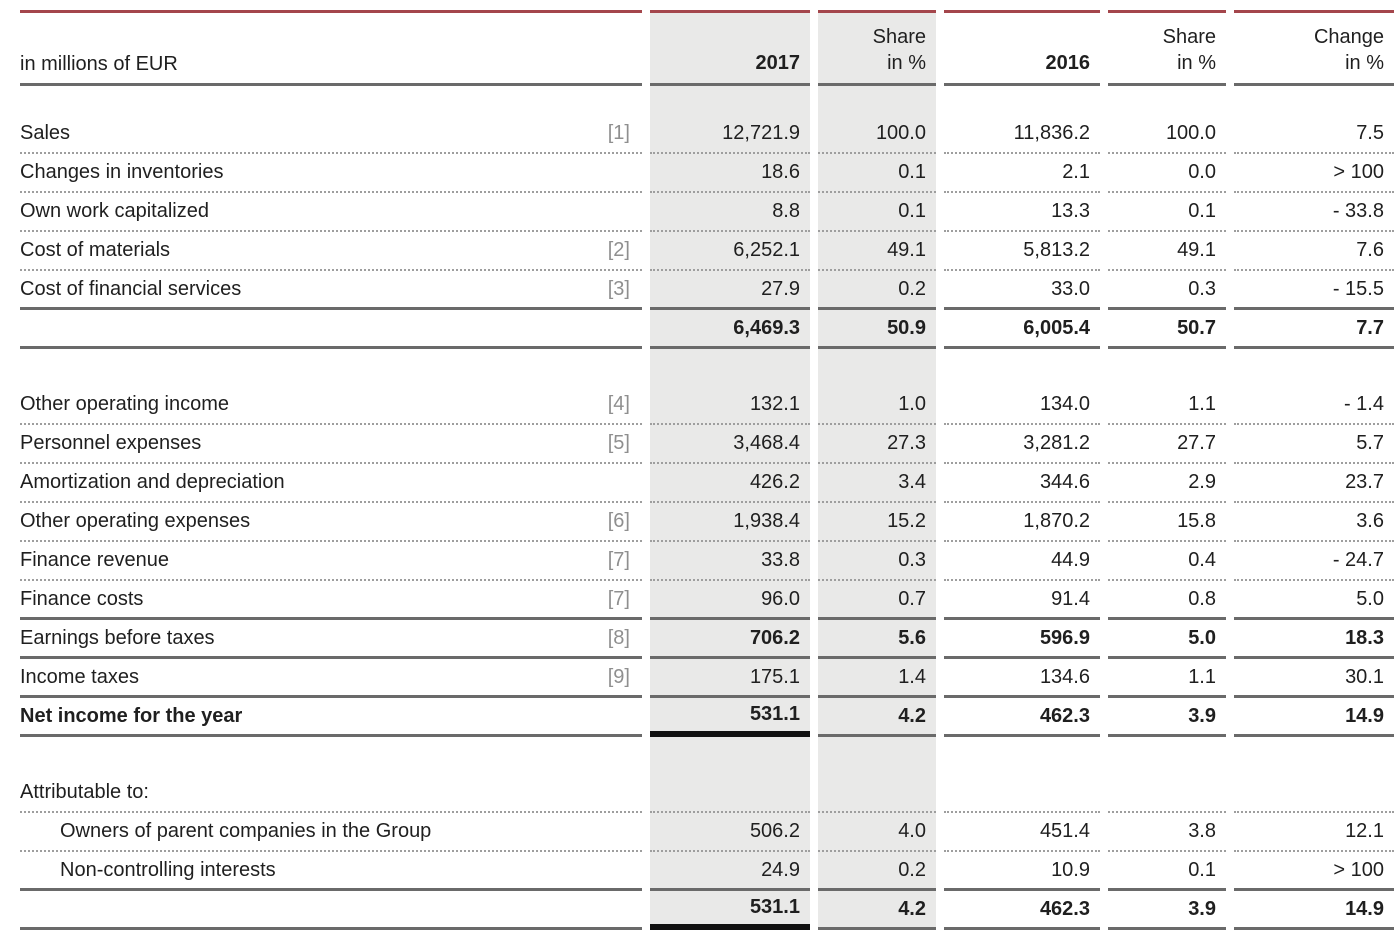  Describe the element at coordinates (331, 483) in the screenshot. I see `row-label: Amortization and depreciation` at that location.